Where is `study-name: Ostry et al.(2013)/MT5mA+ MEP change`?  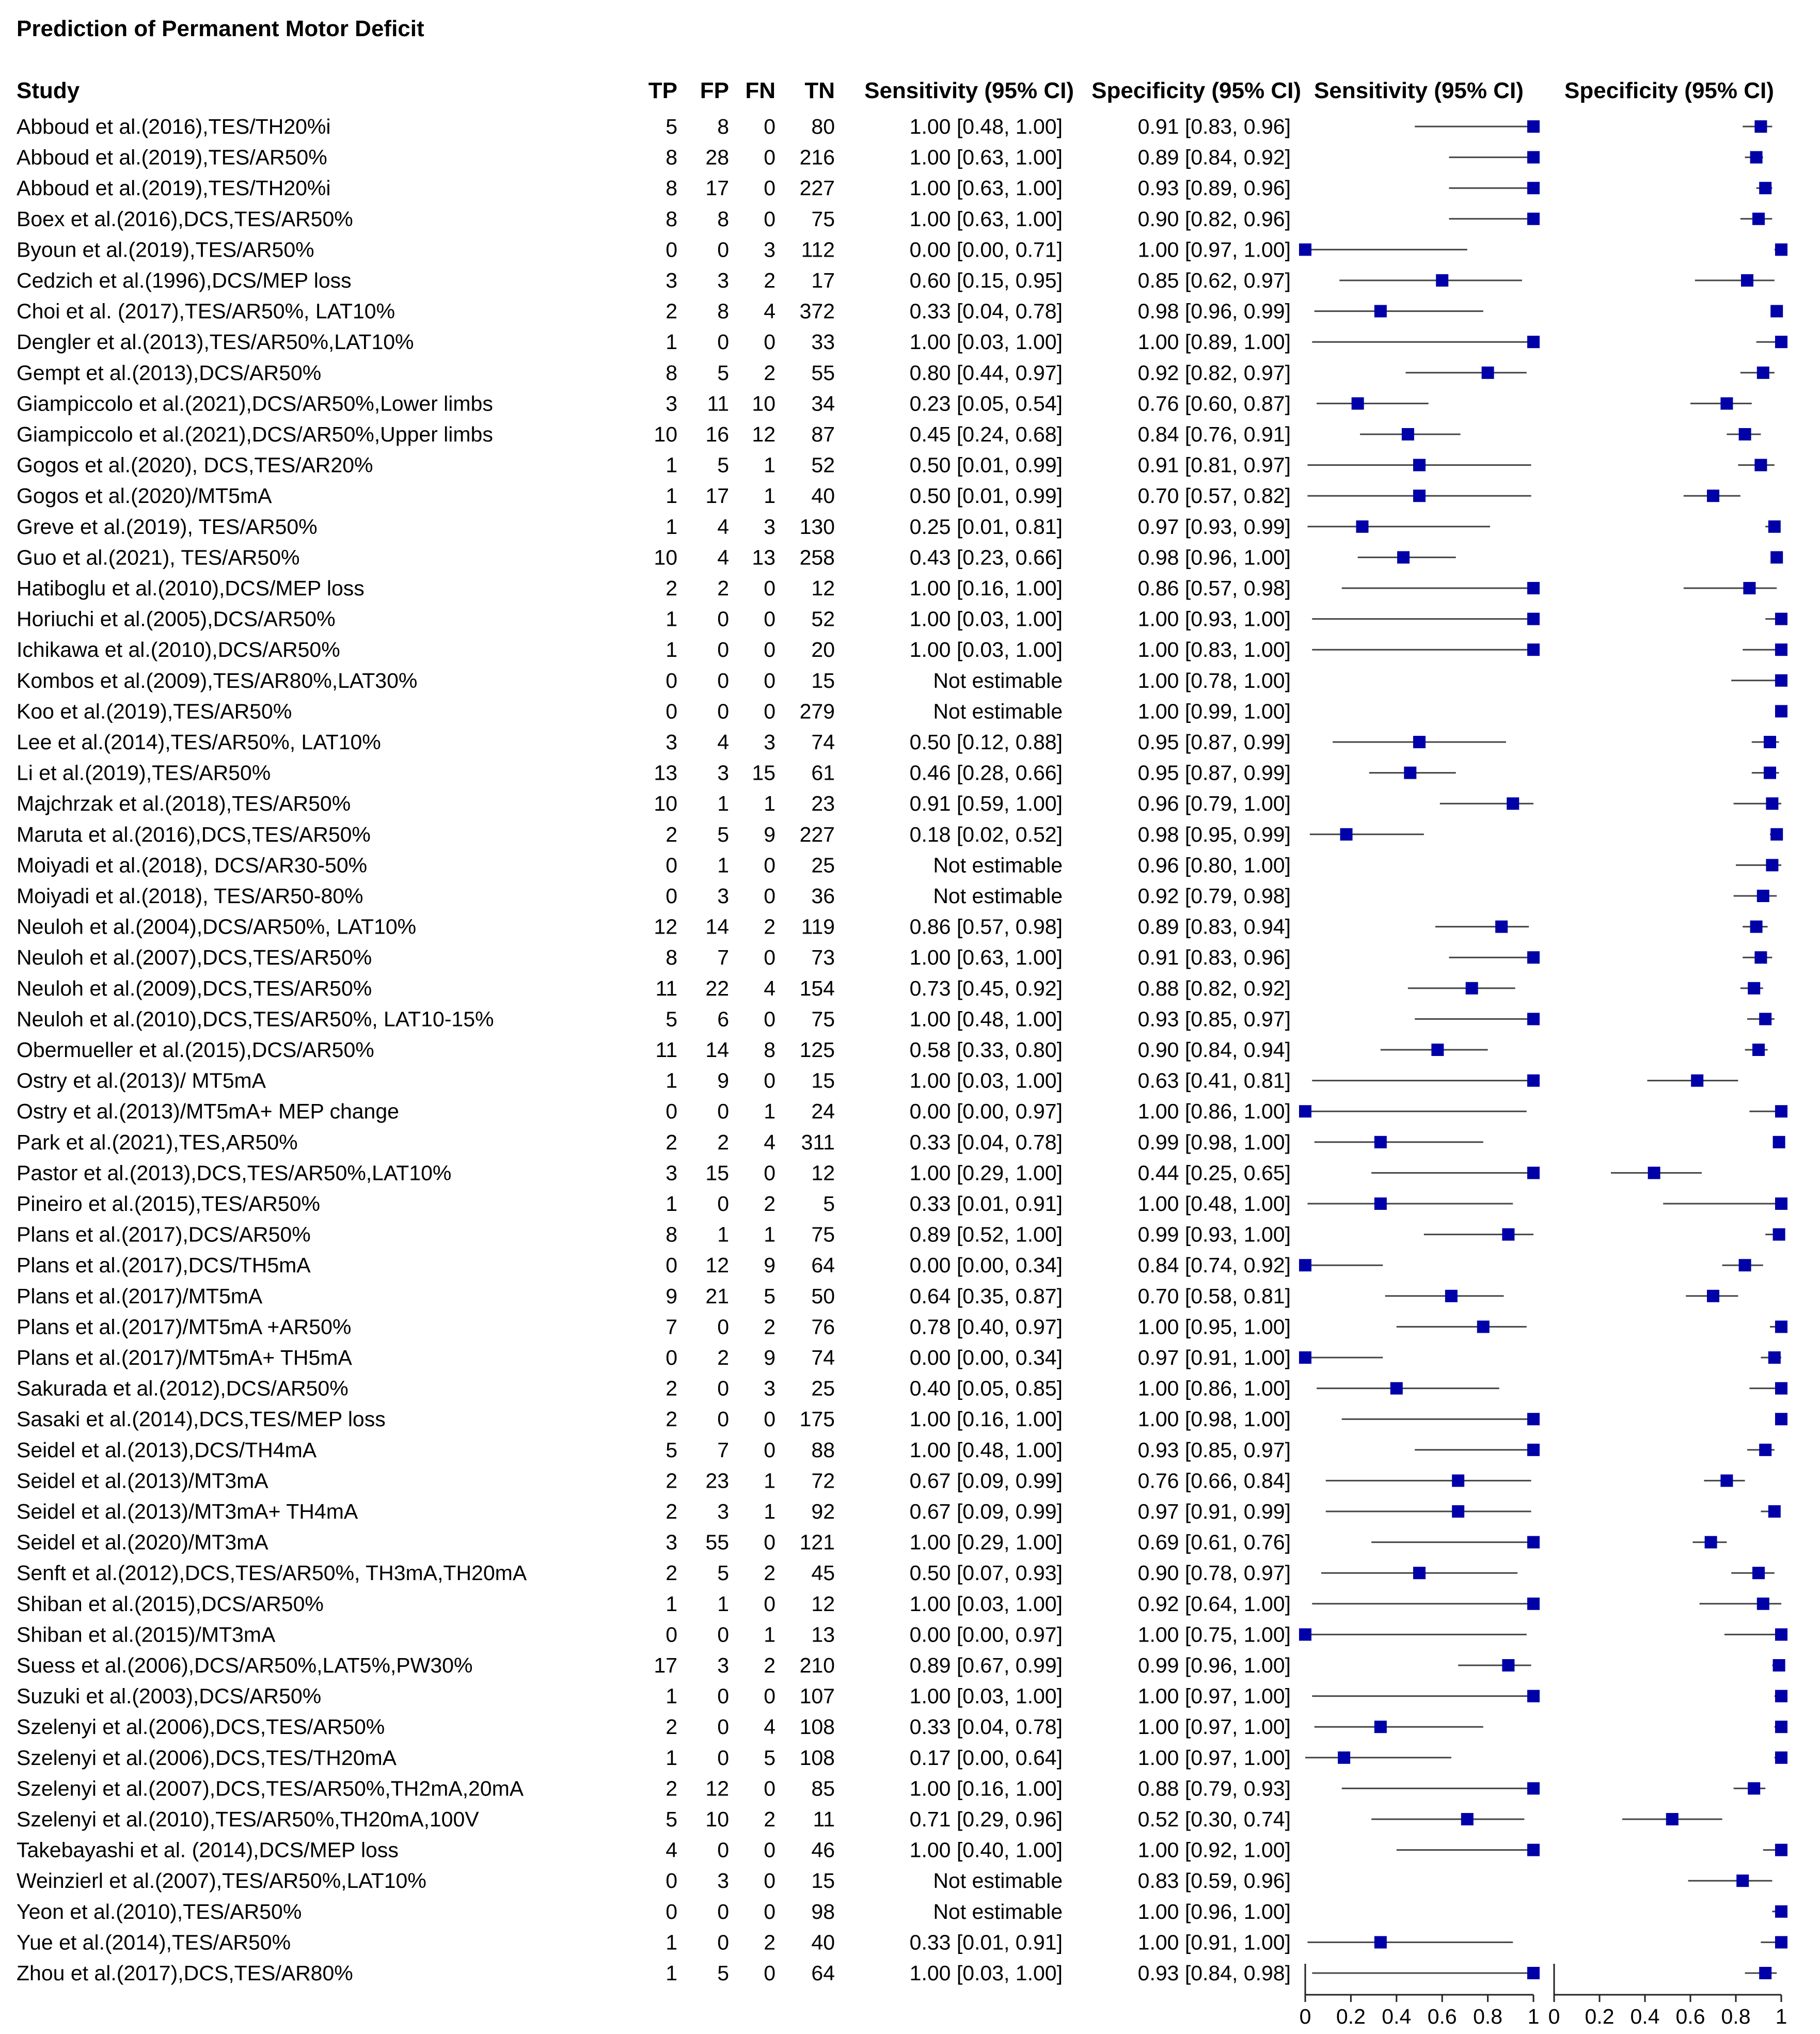 study-name: Ostry et al.(2013)/MT5mA+ MEP change is located at coordinates (208, 1111).